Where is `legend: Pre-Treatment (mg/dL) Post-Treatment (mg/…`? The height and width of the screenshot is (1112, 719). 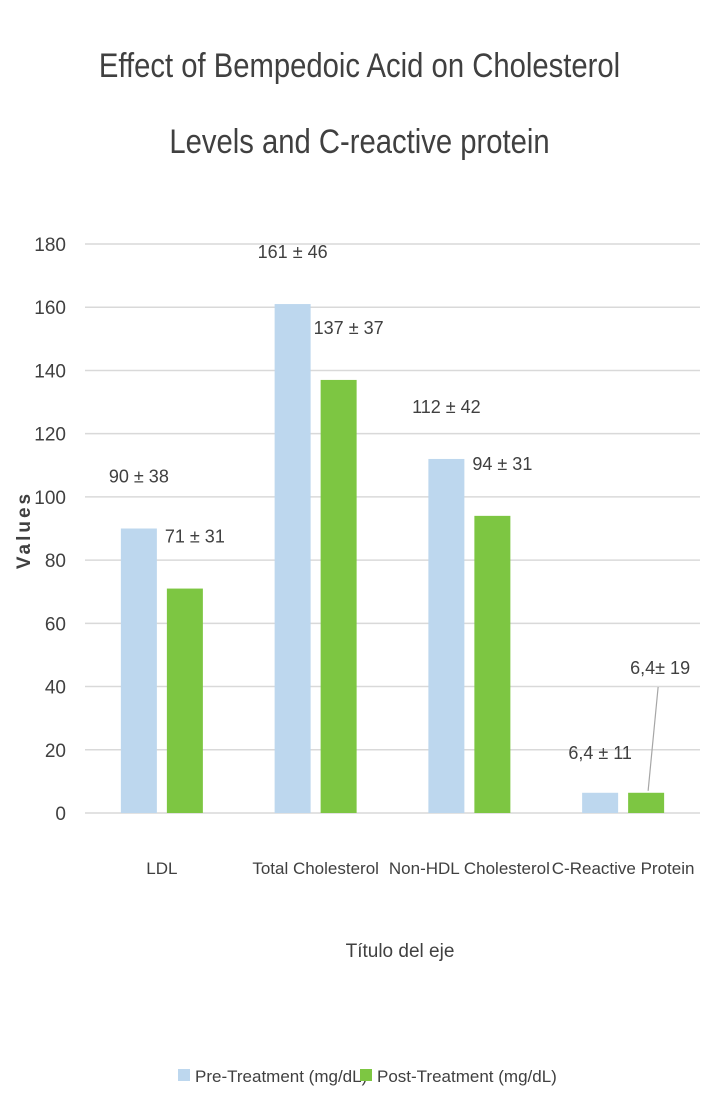
legend: Pre-Treatment (mg/dL) Post-Treatment (mg/… is located at coordinates (367, 1076).